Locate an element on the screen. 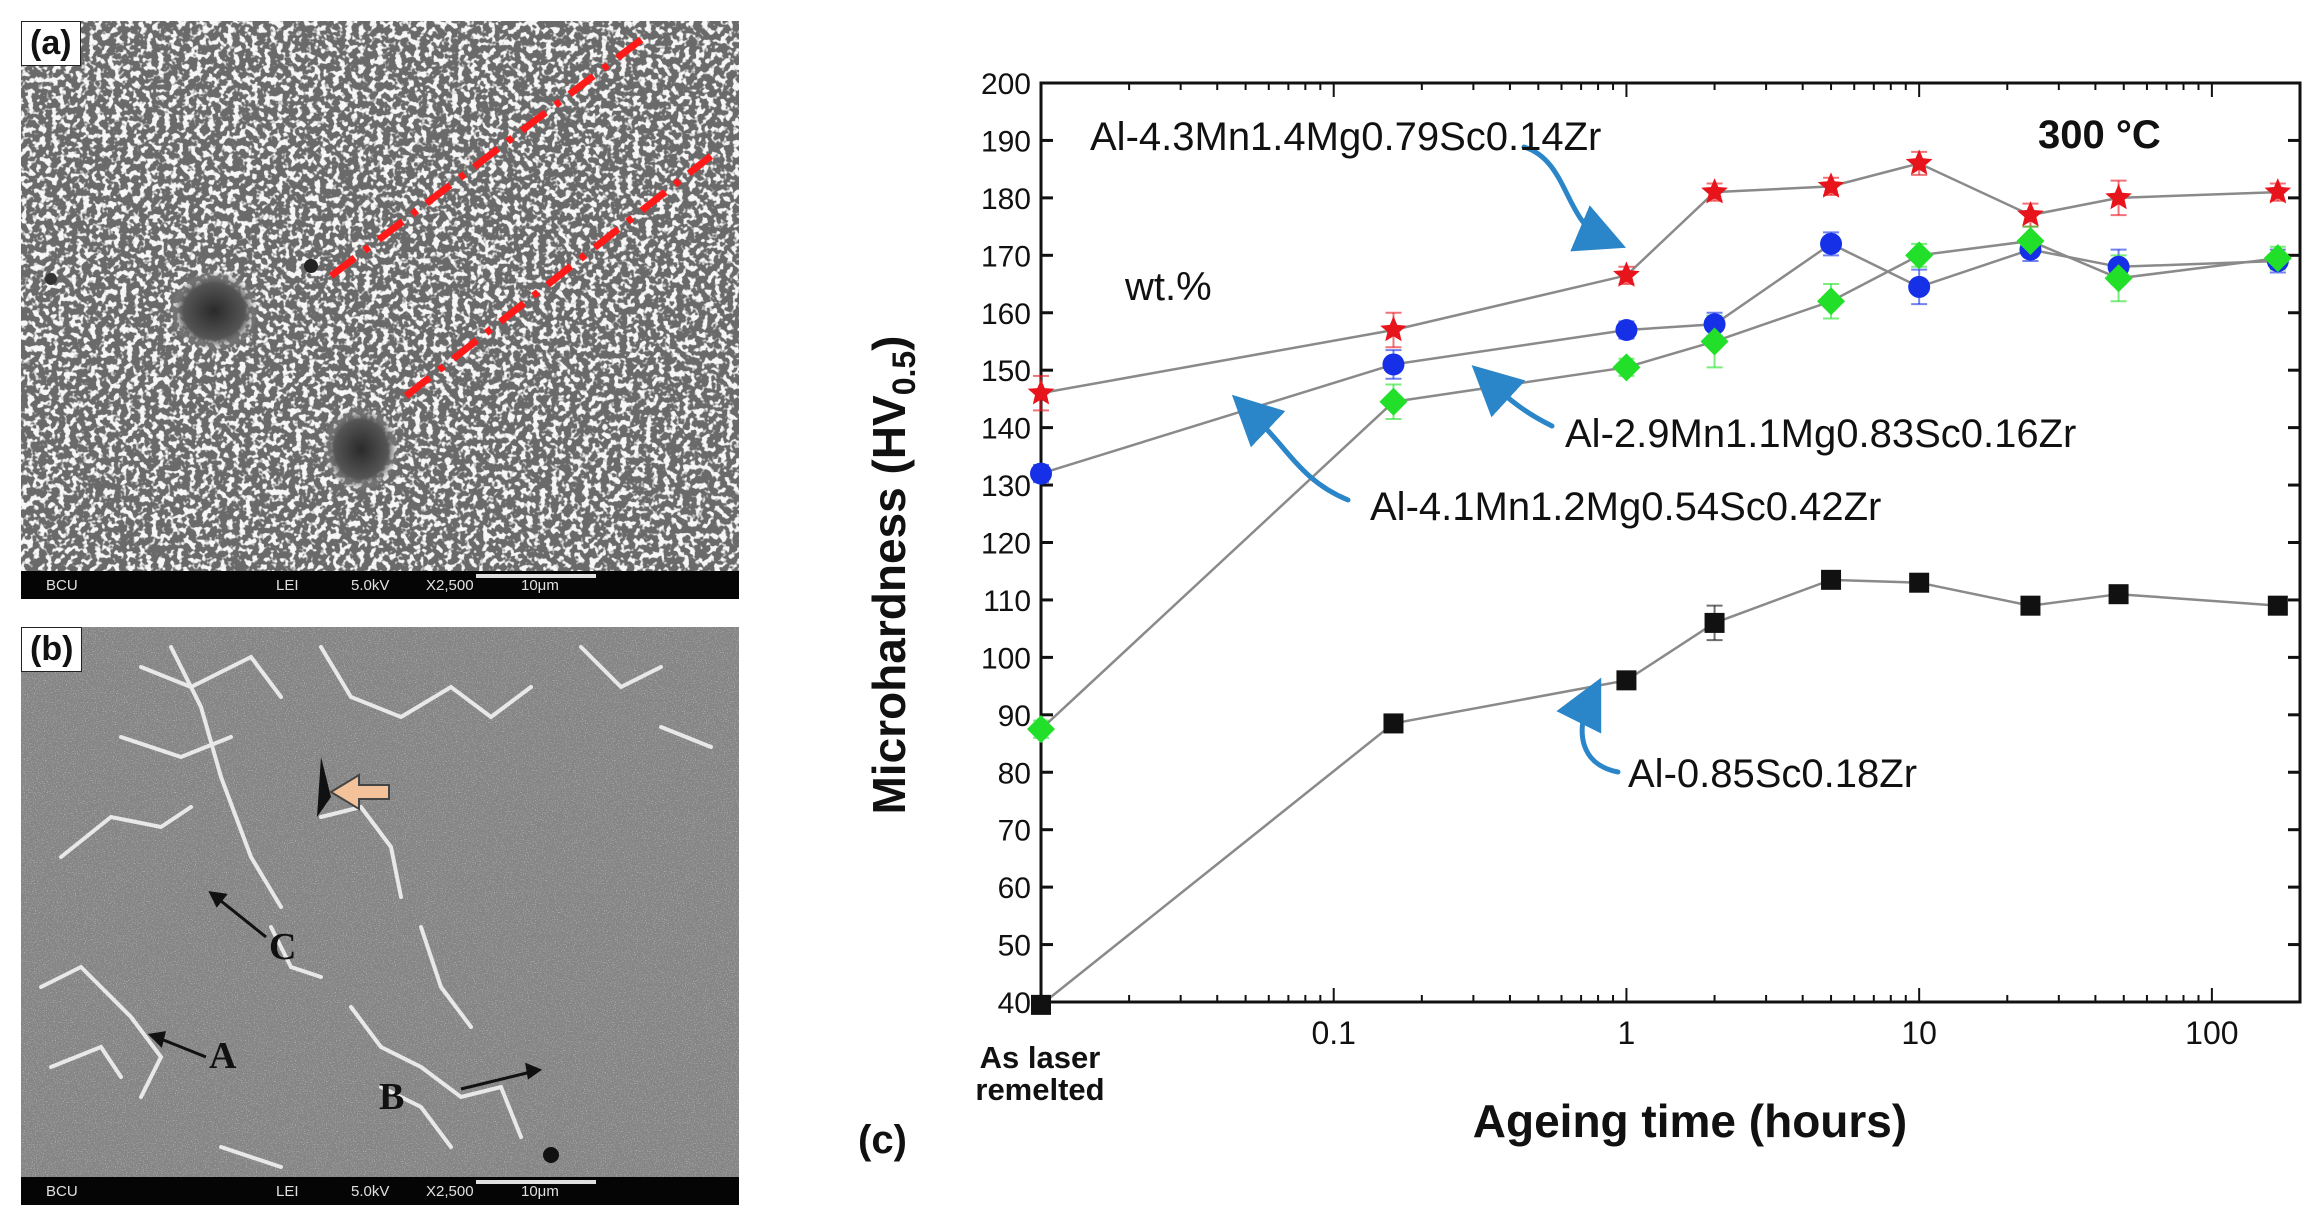  panel-b-scale-bar is located at coordinates (536, 1182).